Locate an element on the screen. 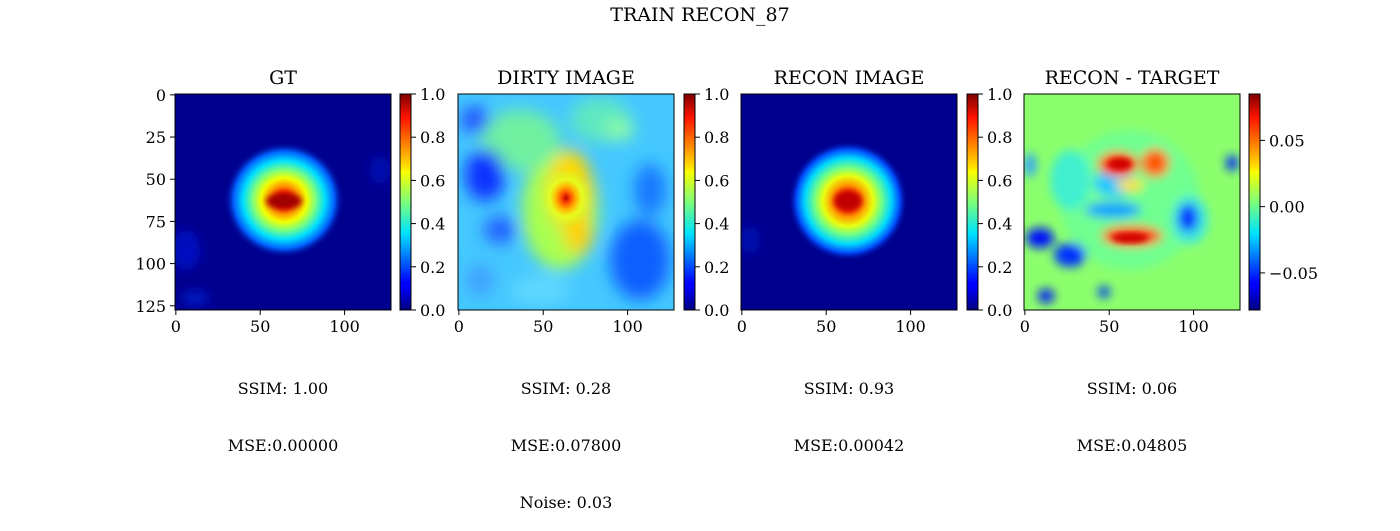 The width and height of the screenshot is (1400, 531). panel-dirty is located at coordinates (566, 202).